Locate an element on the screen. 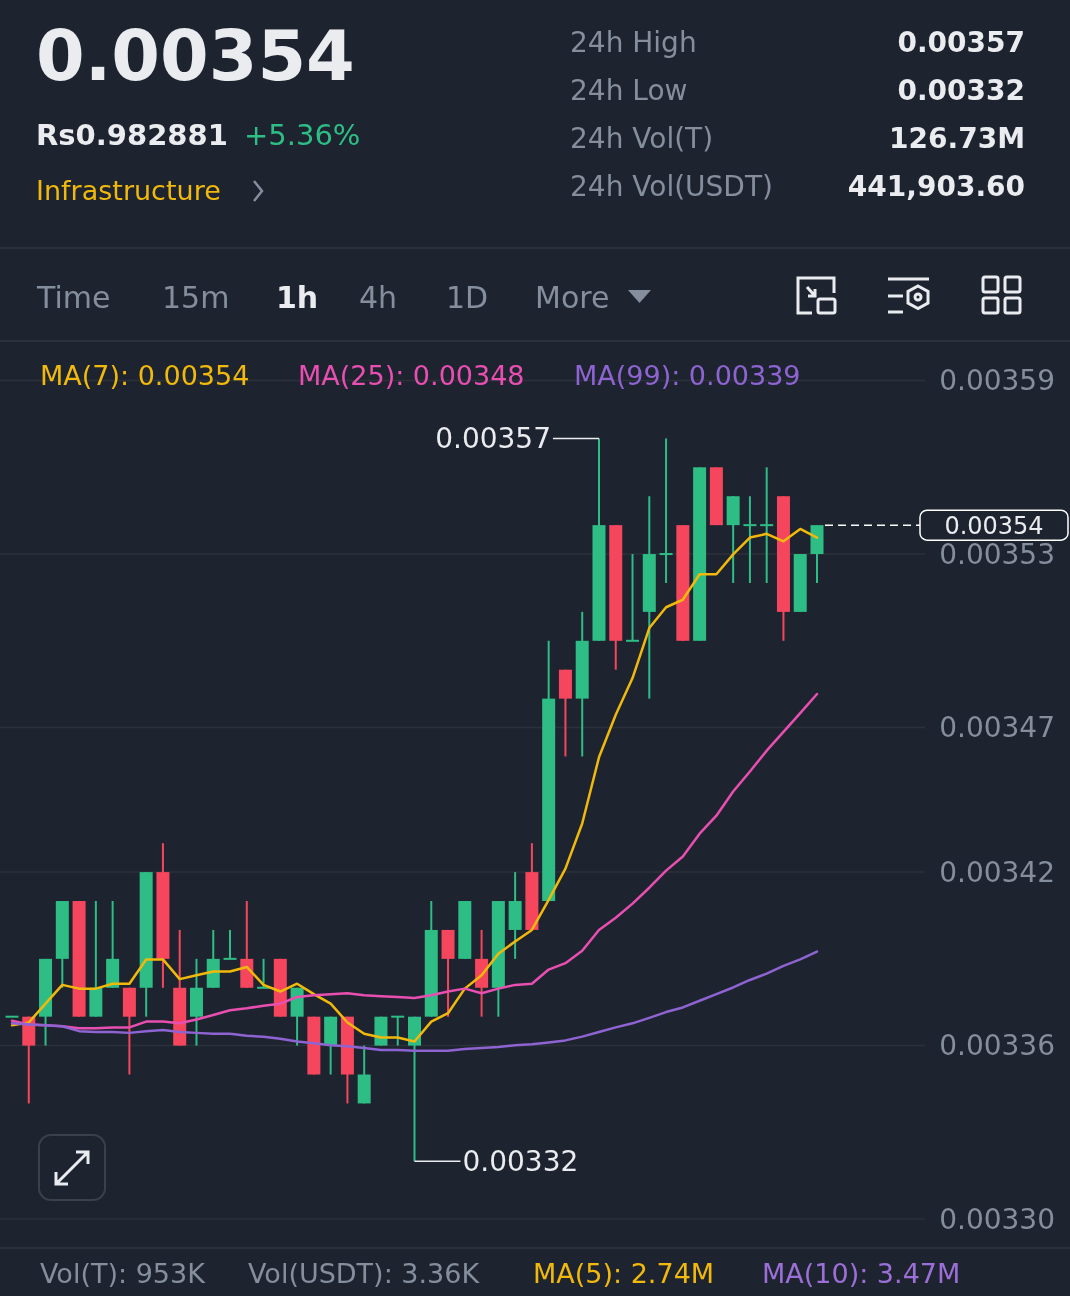 This screenshot has height=1296, width=1070. text: 1h is located at coordinates (297, 297).